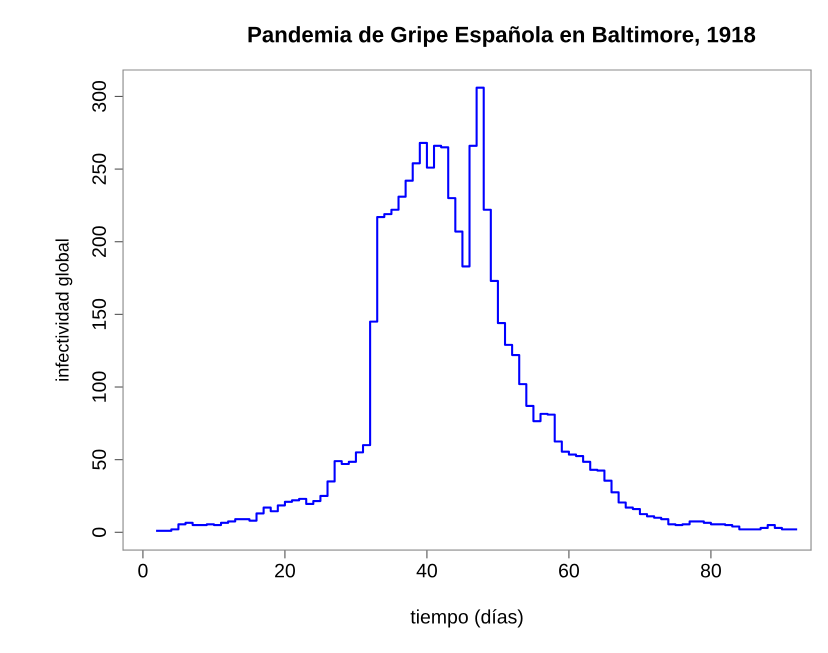 The height and width of the screenshot is (653, 828). Describe the element at coordinates (285, 571) in the screenshot. I see `x-tick-label: 20` at that location.